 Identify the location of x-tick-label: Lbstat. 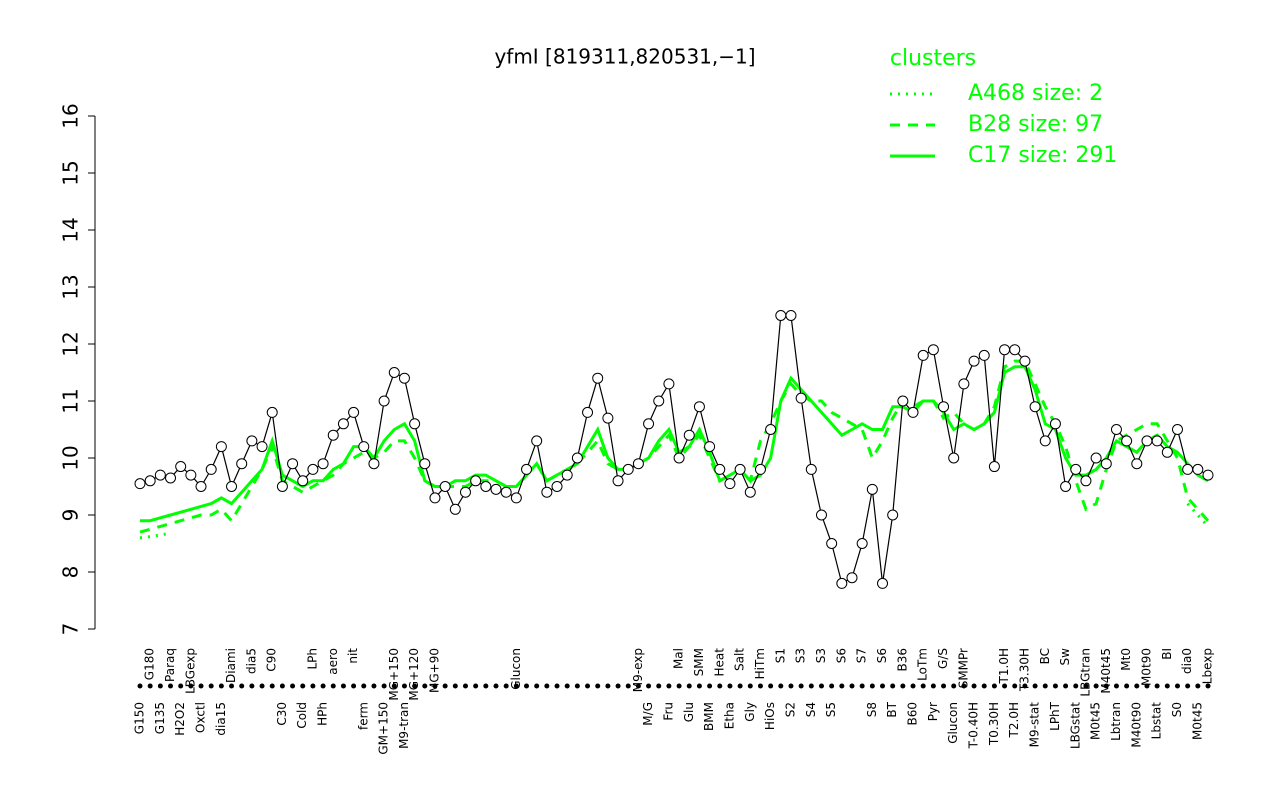
(1157, 721).